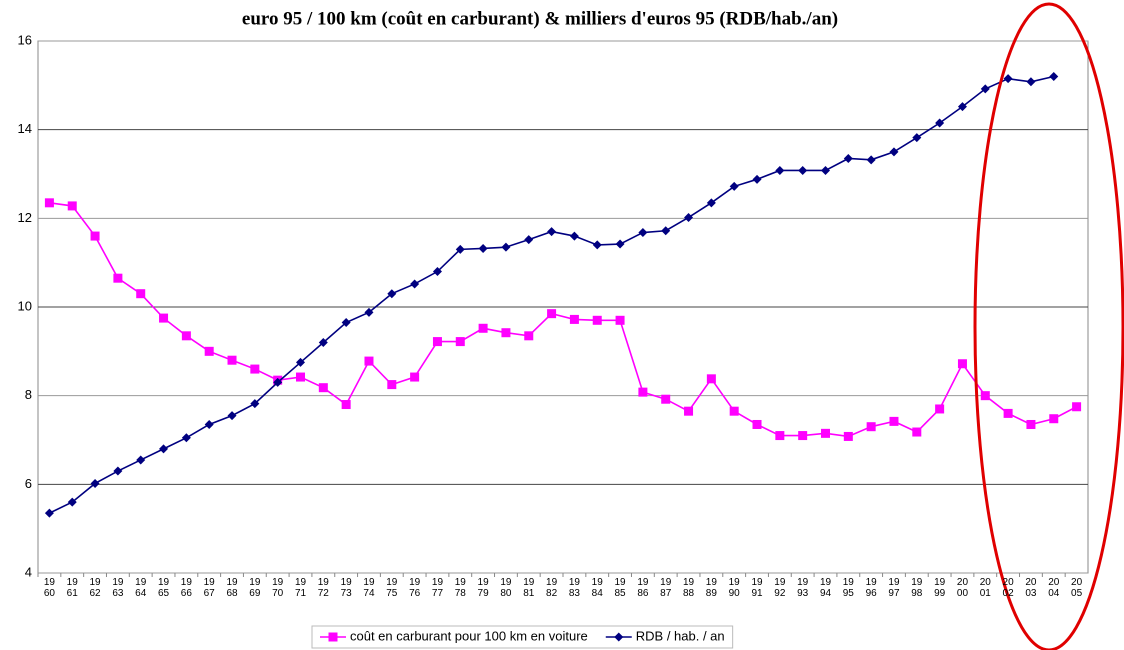 The image size is (1124, 650). What do you see at coordinates (49, 588) in the screenshot?
I see `x-tick-label: 1960` at bounding box center [49, 588].